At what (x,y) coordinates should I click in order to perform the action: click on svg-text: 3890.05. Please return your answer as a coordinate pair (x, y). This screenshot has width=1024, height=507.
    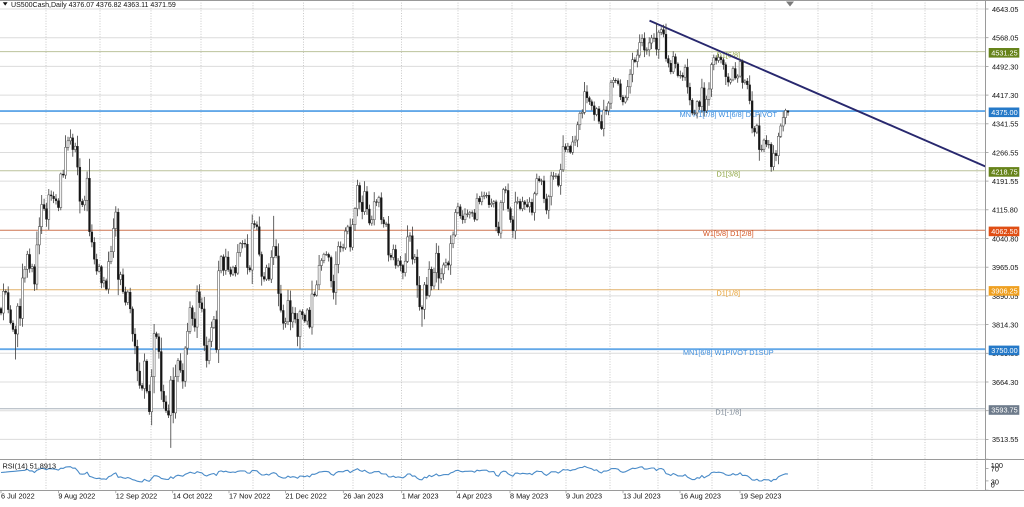
    Looking at the image, I should click on (1005, 296).